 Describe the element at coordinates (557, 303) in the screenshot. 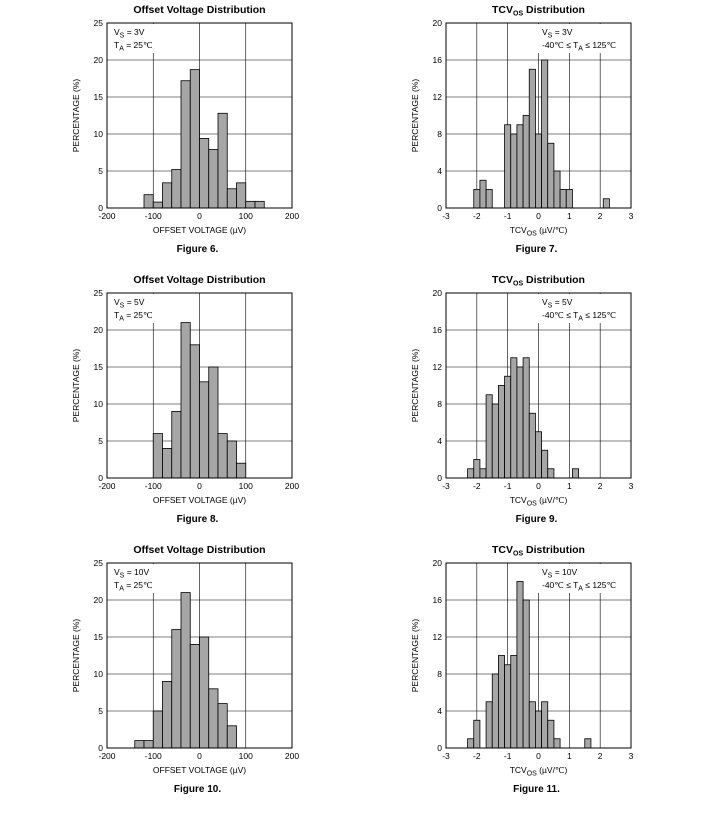

I see `condition-label: VS = 5V` at that location.